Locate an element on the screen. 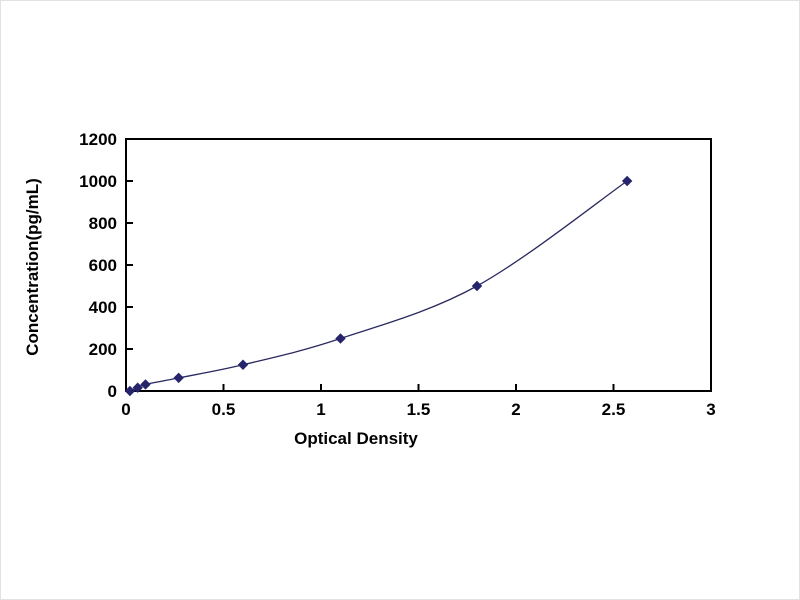 This screenshot has width=800, height=600. y-tick-label: 400 is located at coordinates (103, 307).